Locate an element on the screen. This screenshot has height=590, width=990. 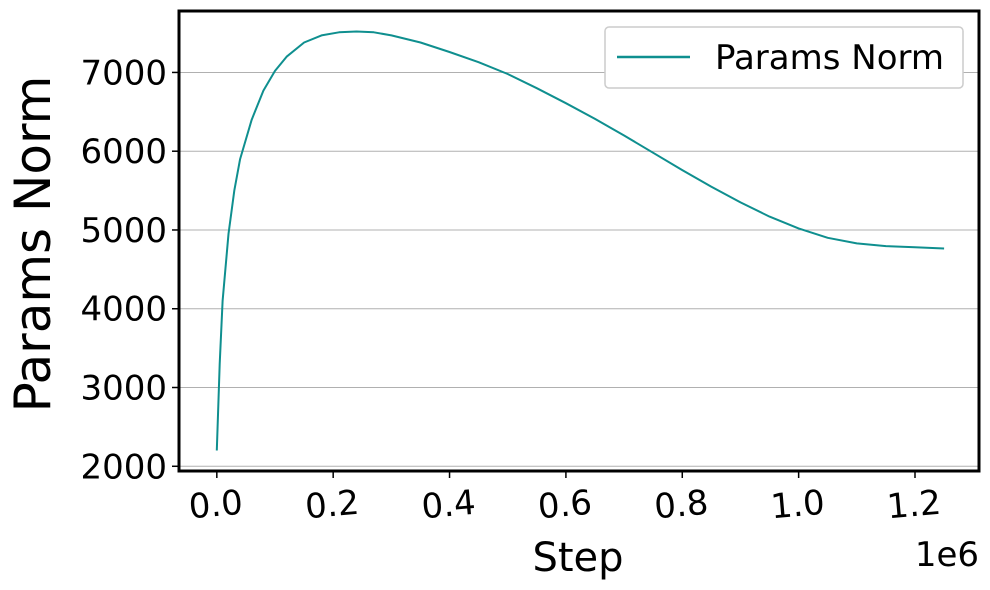
legend-label: Params Norm is located at coordinates (829, 58).